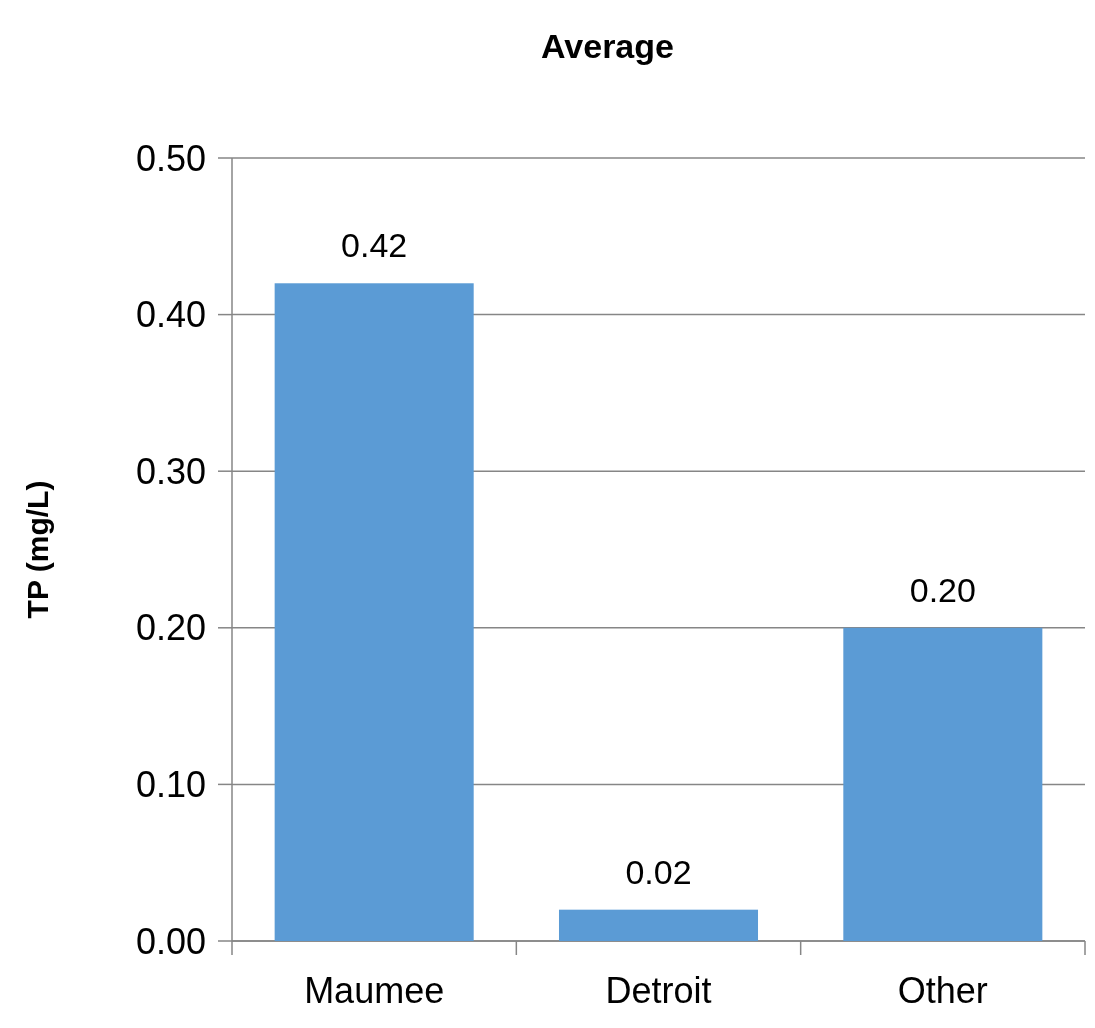 The height and width of the screenshot is (1028, 1095). What do you see at coordinates (658, 871) in the screenshot?
I see `data-label: 0.02` at bounding box center [658, 871].